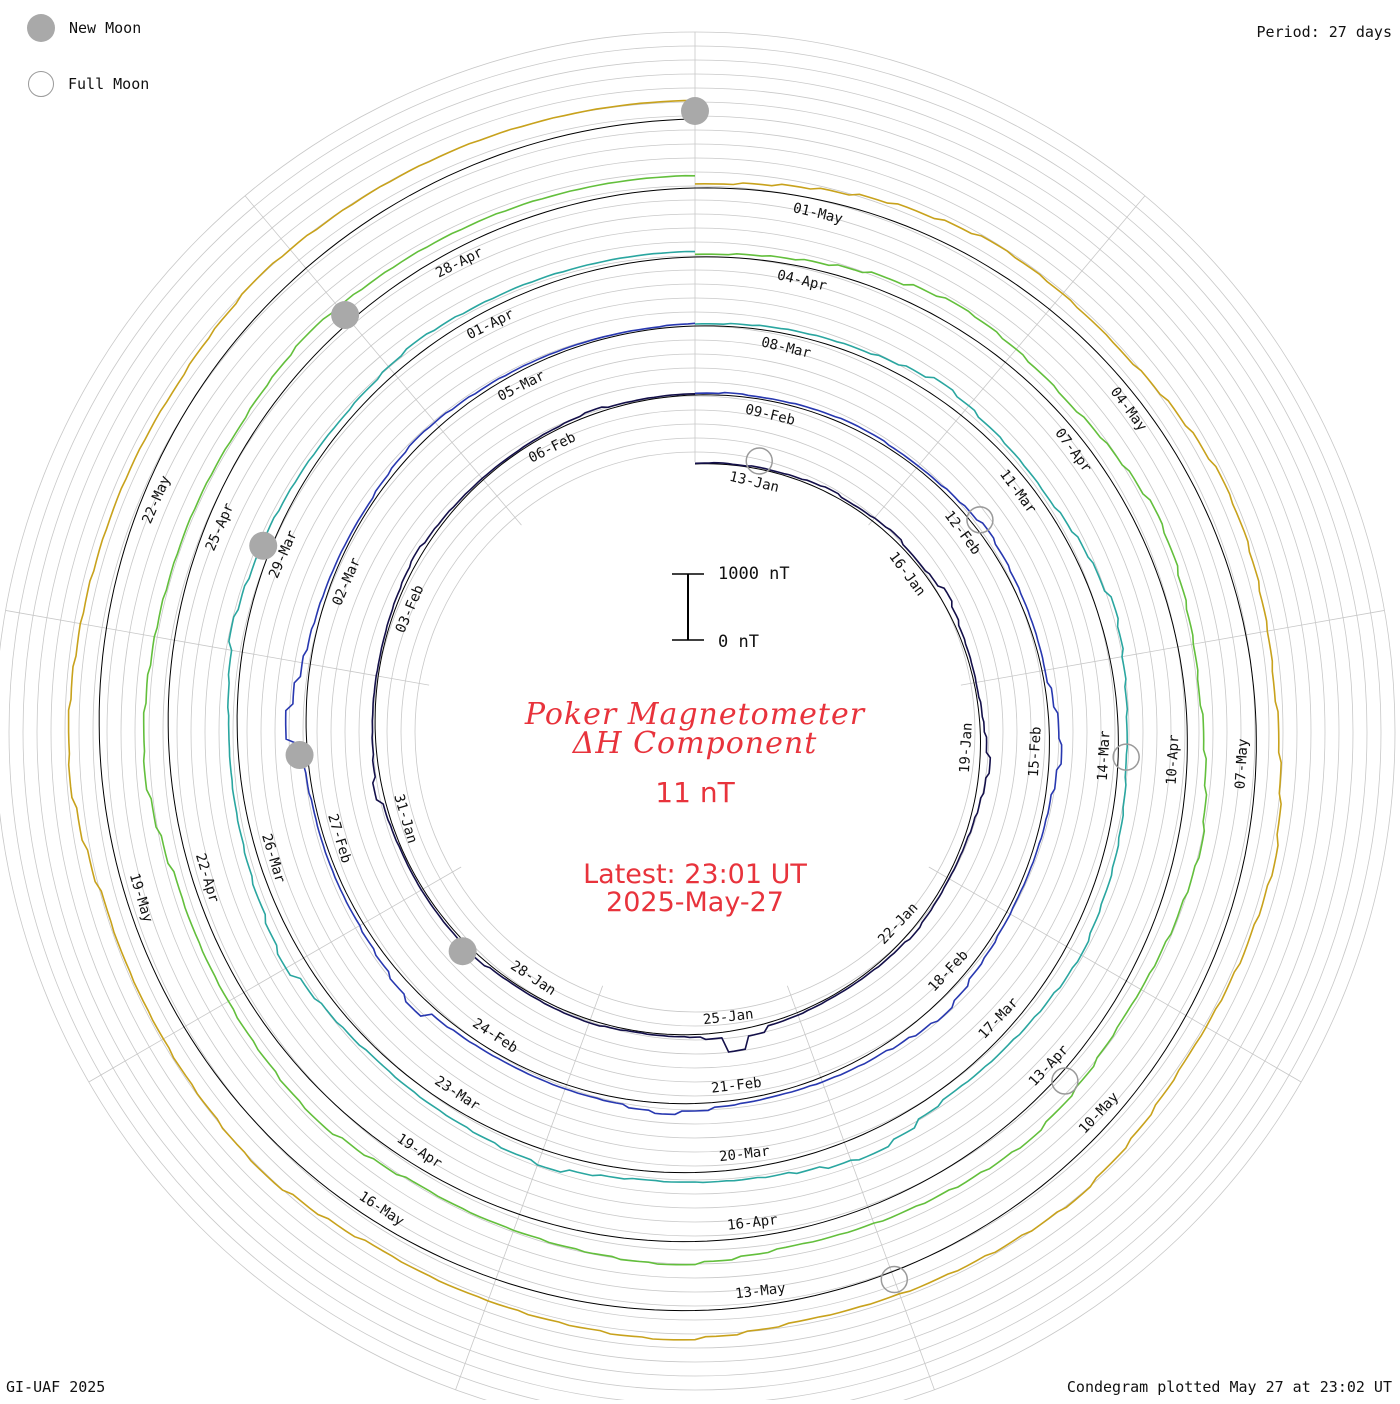  What do you see at coordinates (41, 28) in the screenshot?
I see `new-moon-icon` at bounding box center [41, 28].